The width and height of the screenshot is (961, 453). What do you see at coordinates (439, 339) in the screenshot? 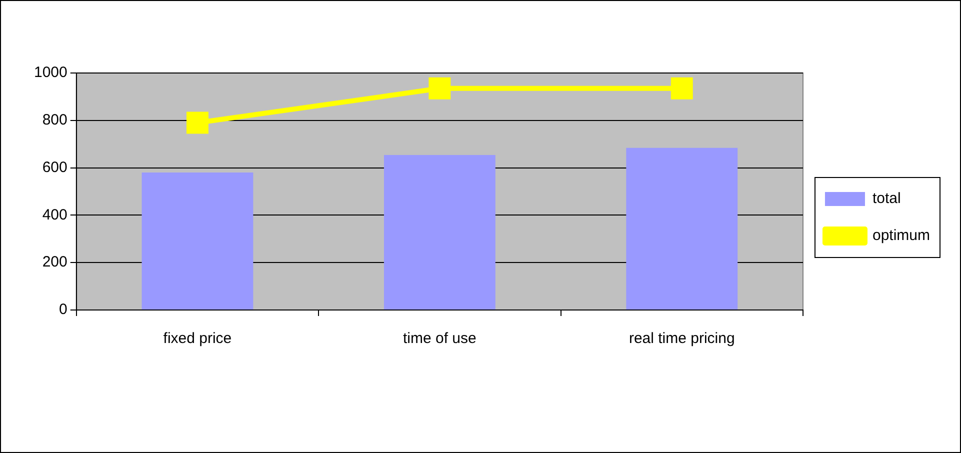
I see `x-tick-label: time of use` at bounding box center [439, 339].